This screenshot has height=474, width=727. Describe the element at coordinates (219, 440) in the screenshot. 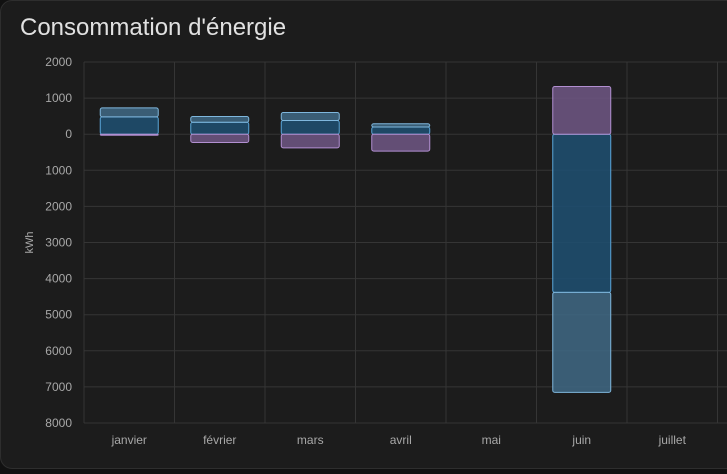

I see `x-tick-label: février` at that location.